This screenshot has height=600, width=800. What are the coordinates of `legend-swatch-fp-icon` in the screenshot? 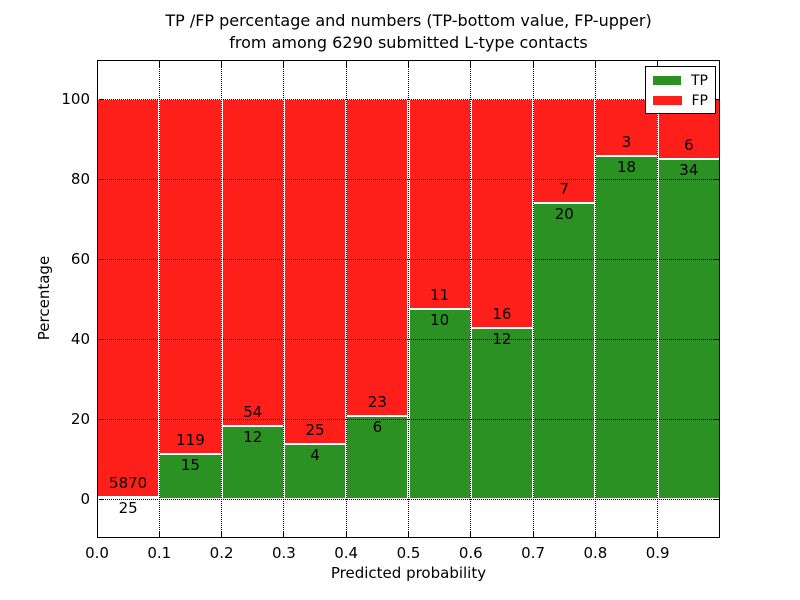 It's located at (667, 100).